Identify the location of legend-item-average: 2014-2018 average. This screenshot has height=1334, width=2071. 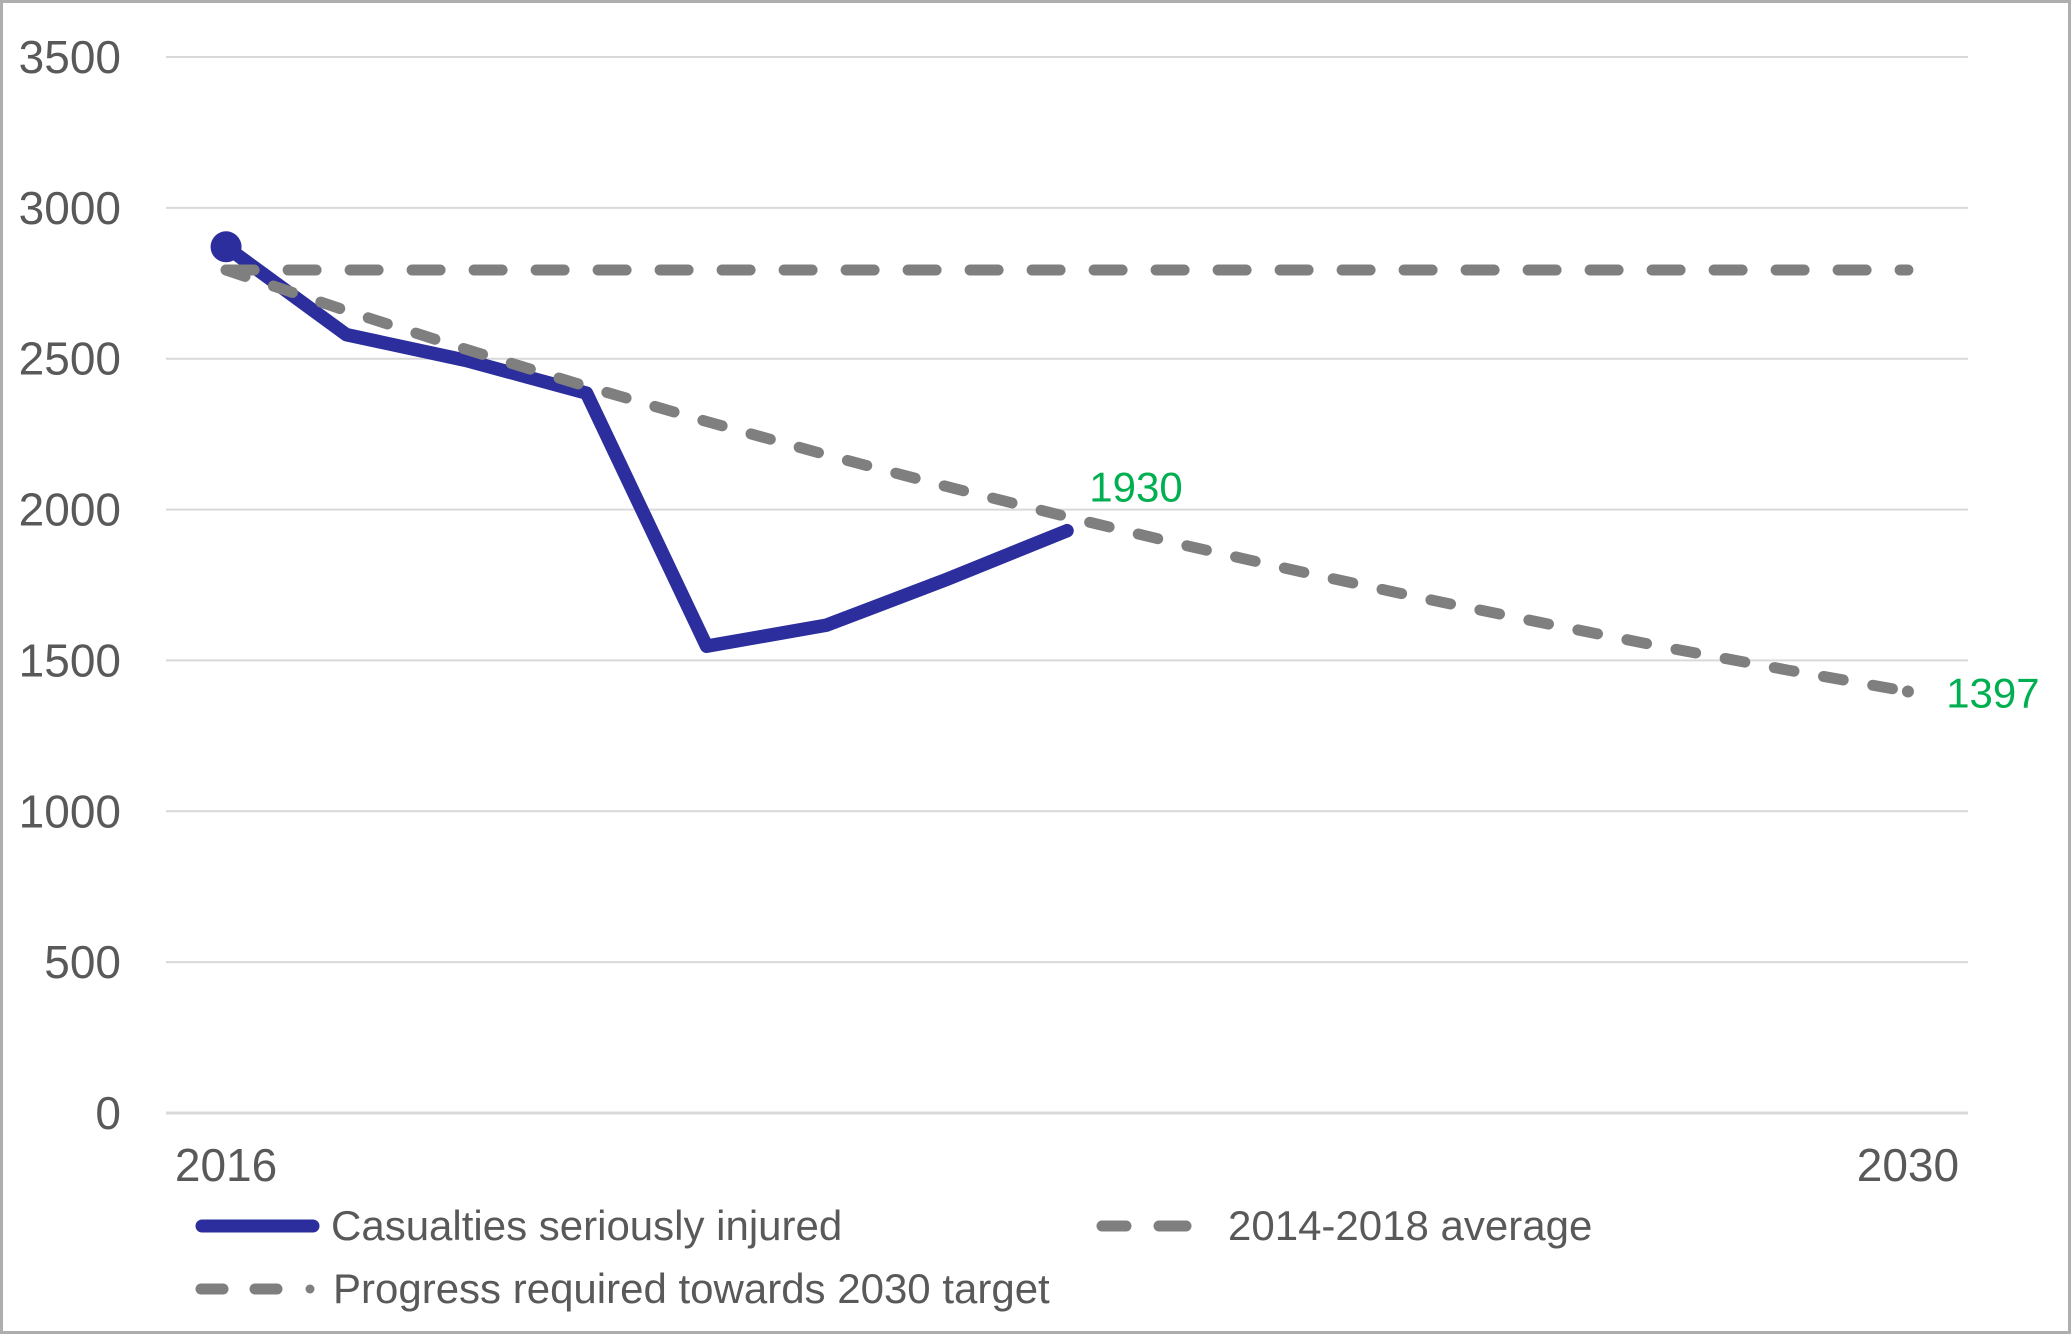
(1344, 1226).